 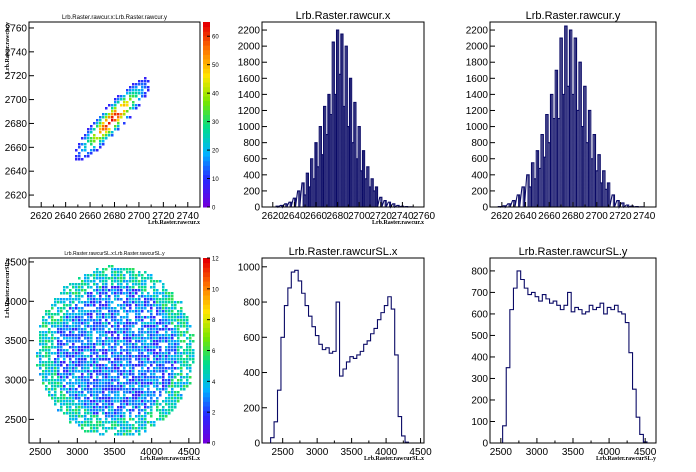 What do you see at coordinates (114, 18) in the screenshot?
I see `chart-title: Lrb.Raster.rawcur.x:Lrb.Raster.rawcur.y` at bounding box center [114, 18].